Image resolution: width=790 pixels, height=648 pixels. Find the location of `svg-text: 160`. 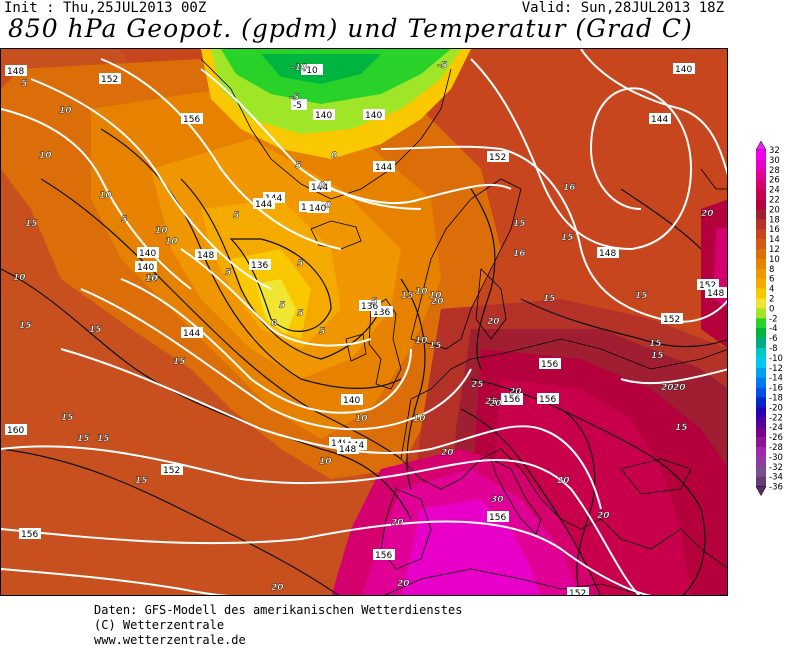

svg-text: 160 is located at coordinates (15, 431).